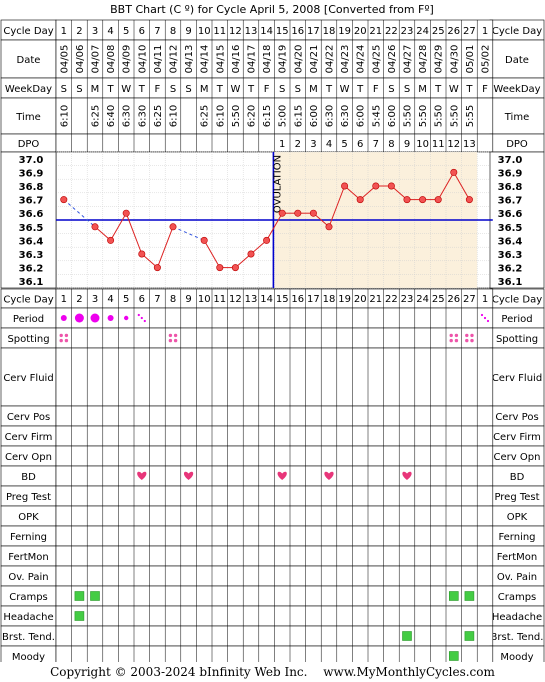  What do you see at coordinates (517, 637) in the screenshot?
I see `row-brsttend-label-right: Brst. Tend.` at bounding box center [517, 637].